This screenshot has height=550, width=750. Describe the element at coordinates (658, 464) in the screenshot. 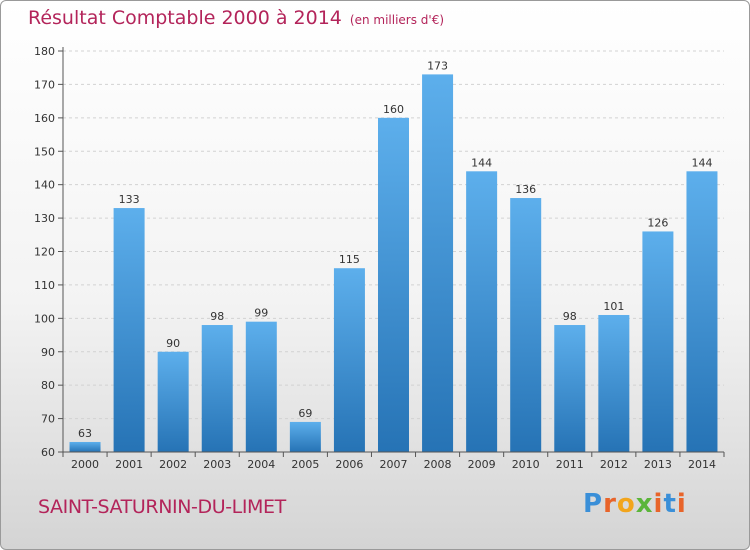

I see `x-tick-label-2013: 2013` at that location.